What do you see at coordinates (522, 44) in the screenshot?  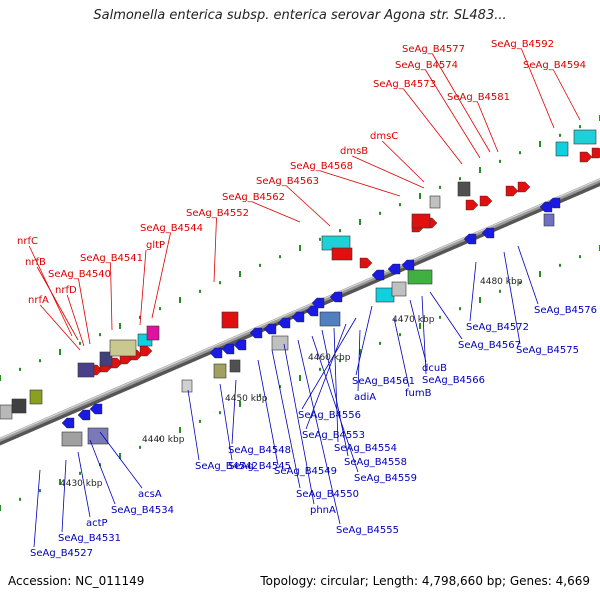 I see `forward-gene-label: SeAg_B4592` at bounding box center [522, 44].